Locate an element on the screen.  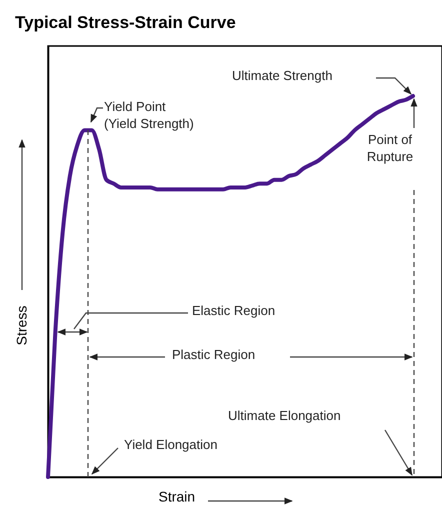
annotation: Yield Elongation is located at coordinates (171, 444).